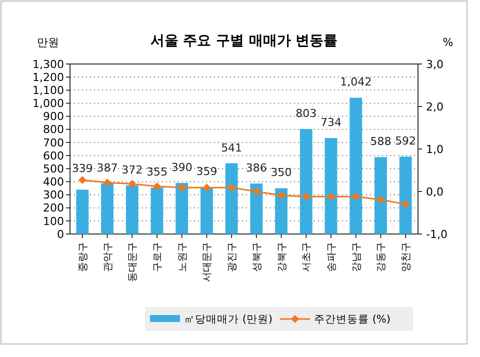  What do you see at coordinates (108, 257) in the screenshot?
I see `x-tick-label: 관악구` at bounding box center [108, 257].